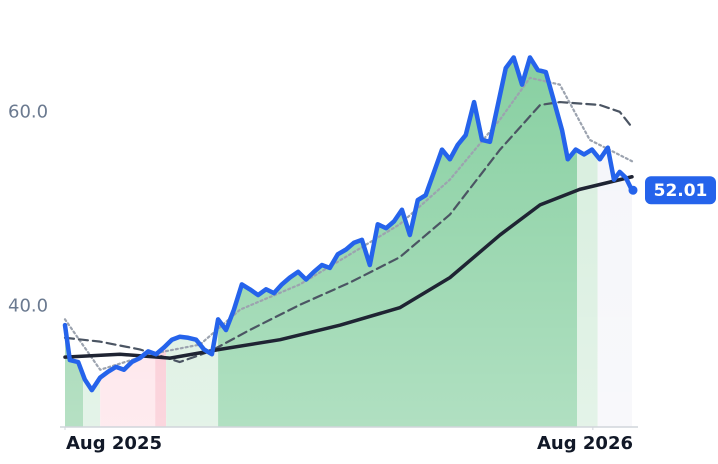 Image resolution: width=718 pixels, height=464 pixels. I want to click on last-value-badge, so click(680, 190).